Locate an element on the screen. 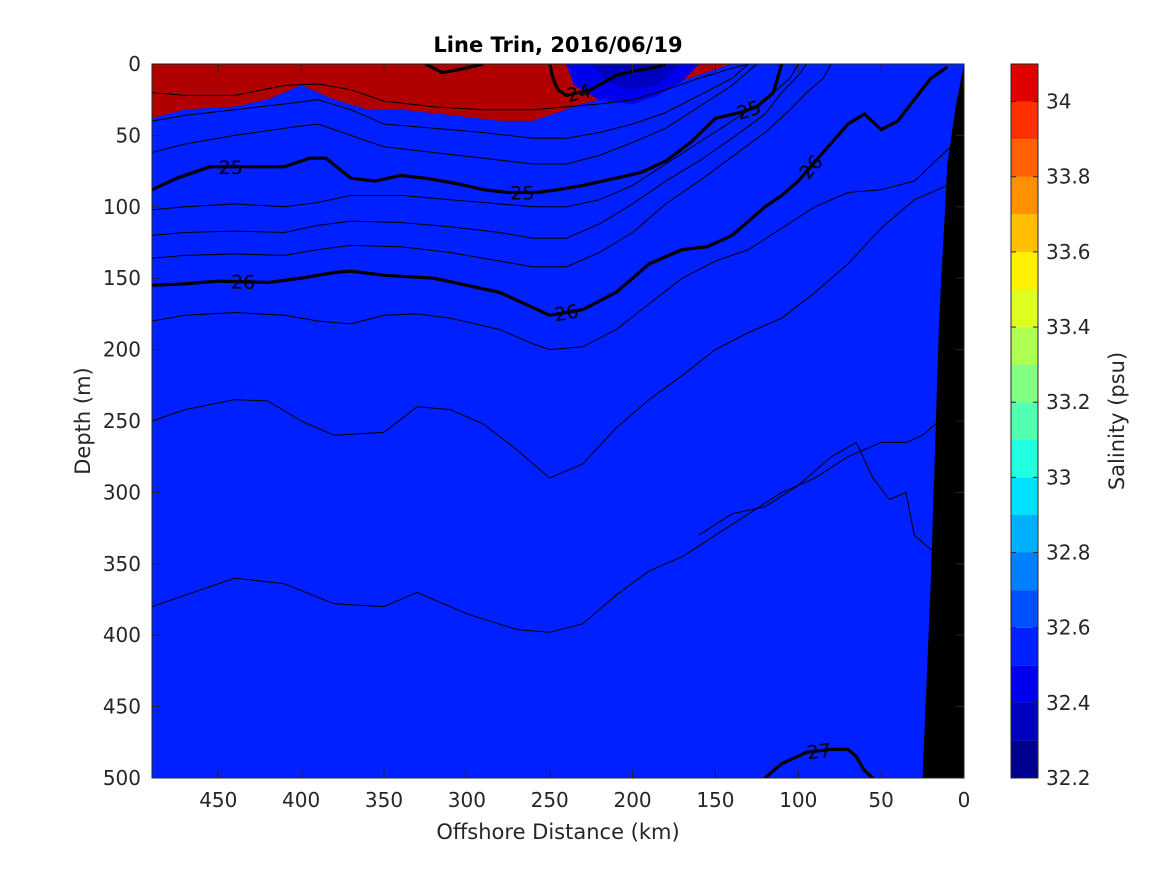 The image size is (1167, 875). y-tick-label: 0 is located at coordinates (134, 64).